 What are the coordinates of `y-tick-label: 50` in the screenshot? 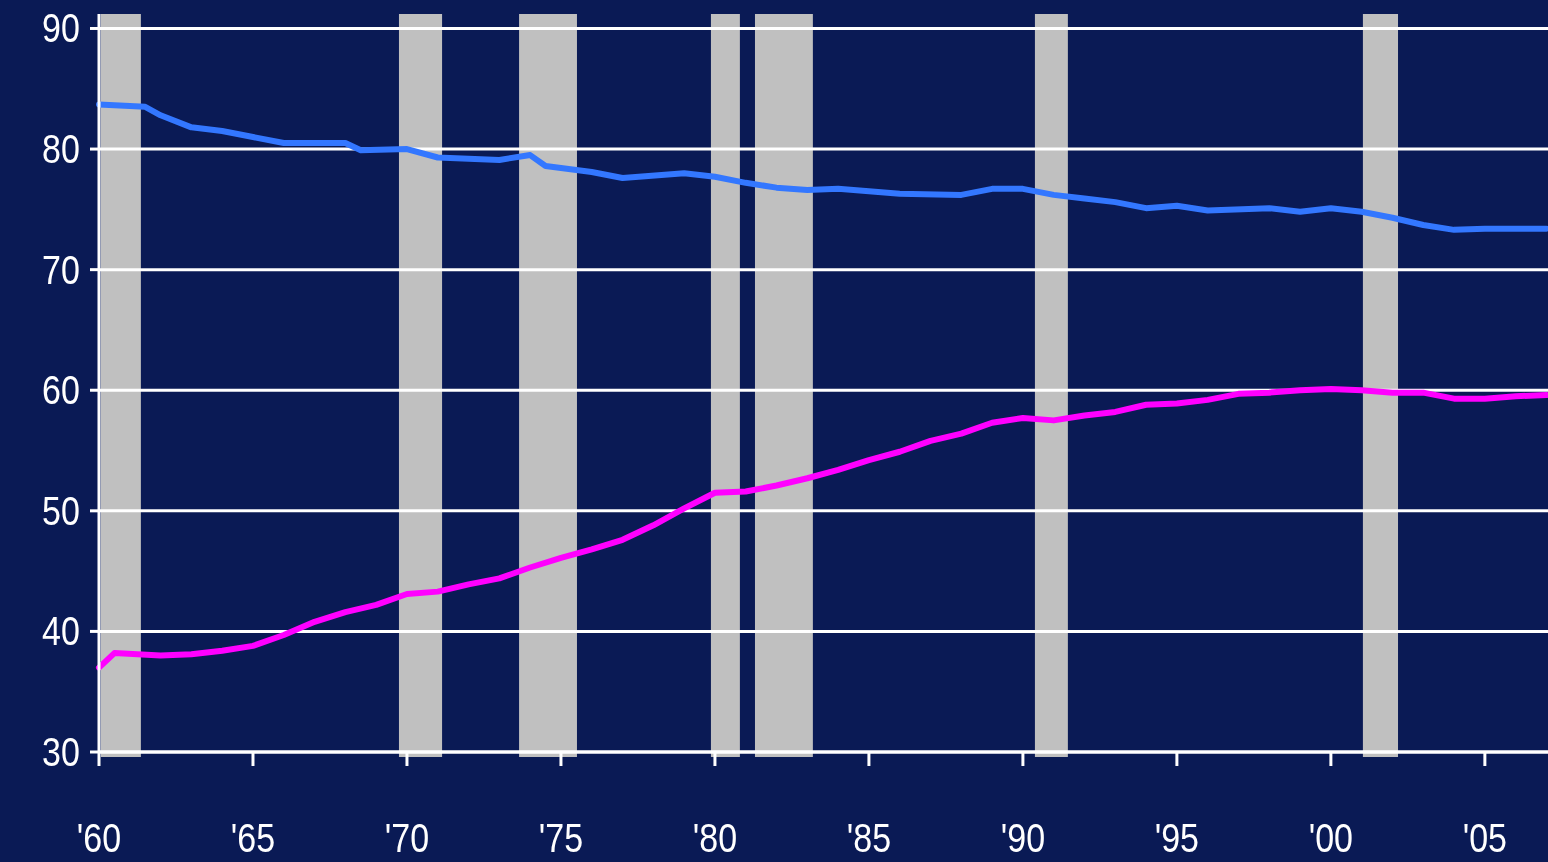 It's located at (61, 511).